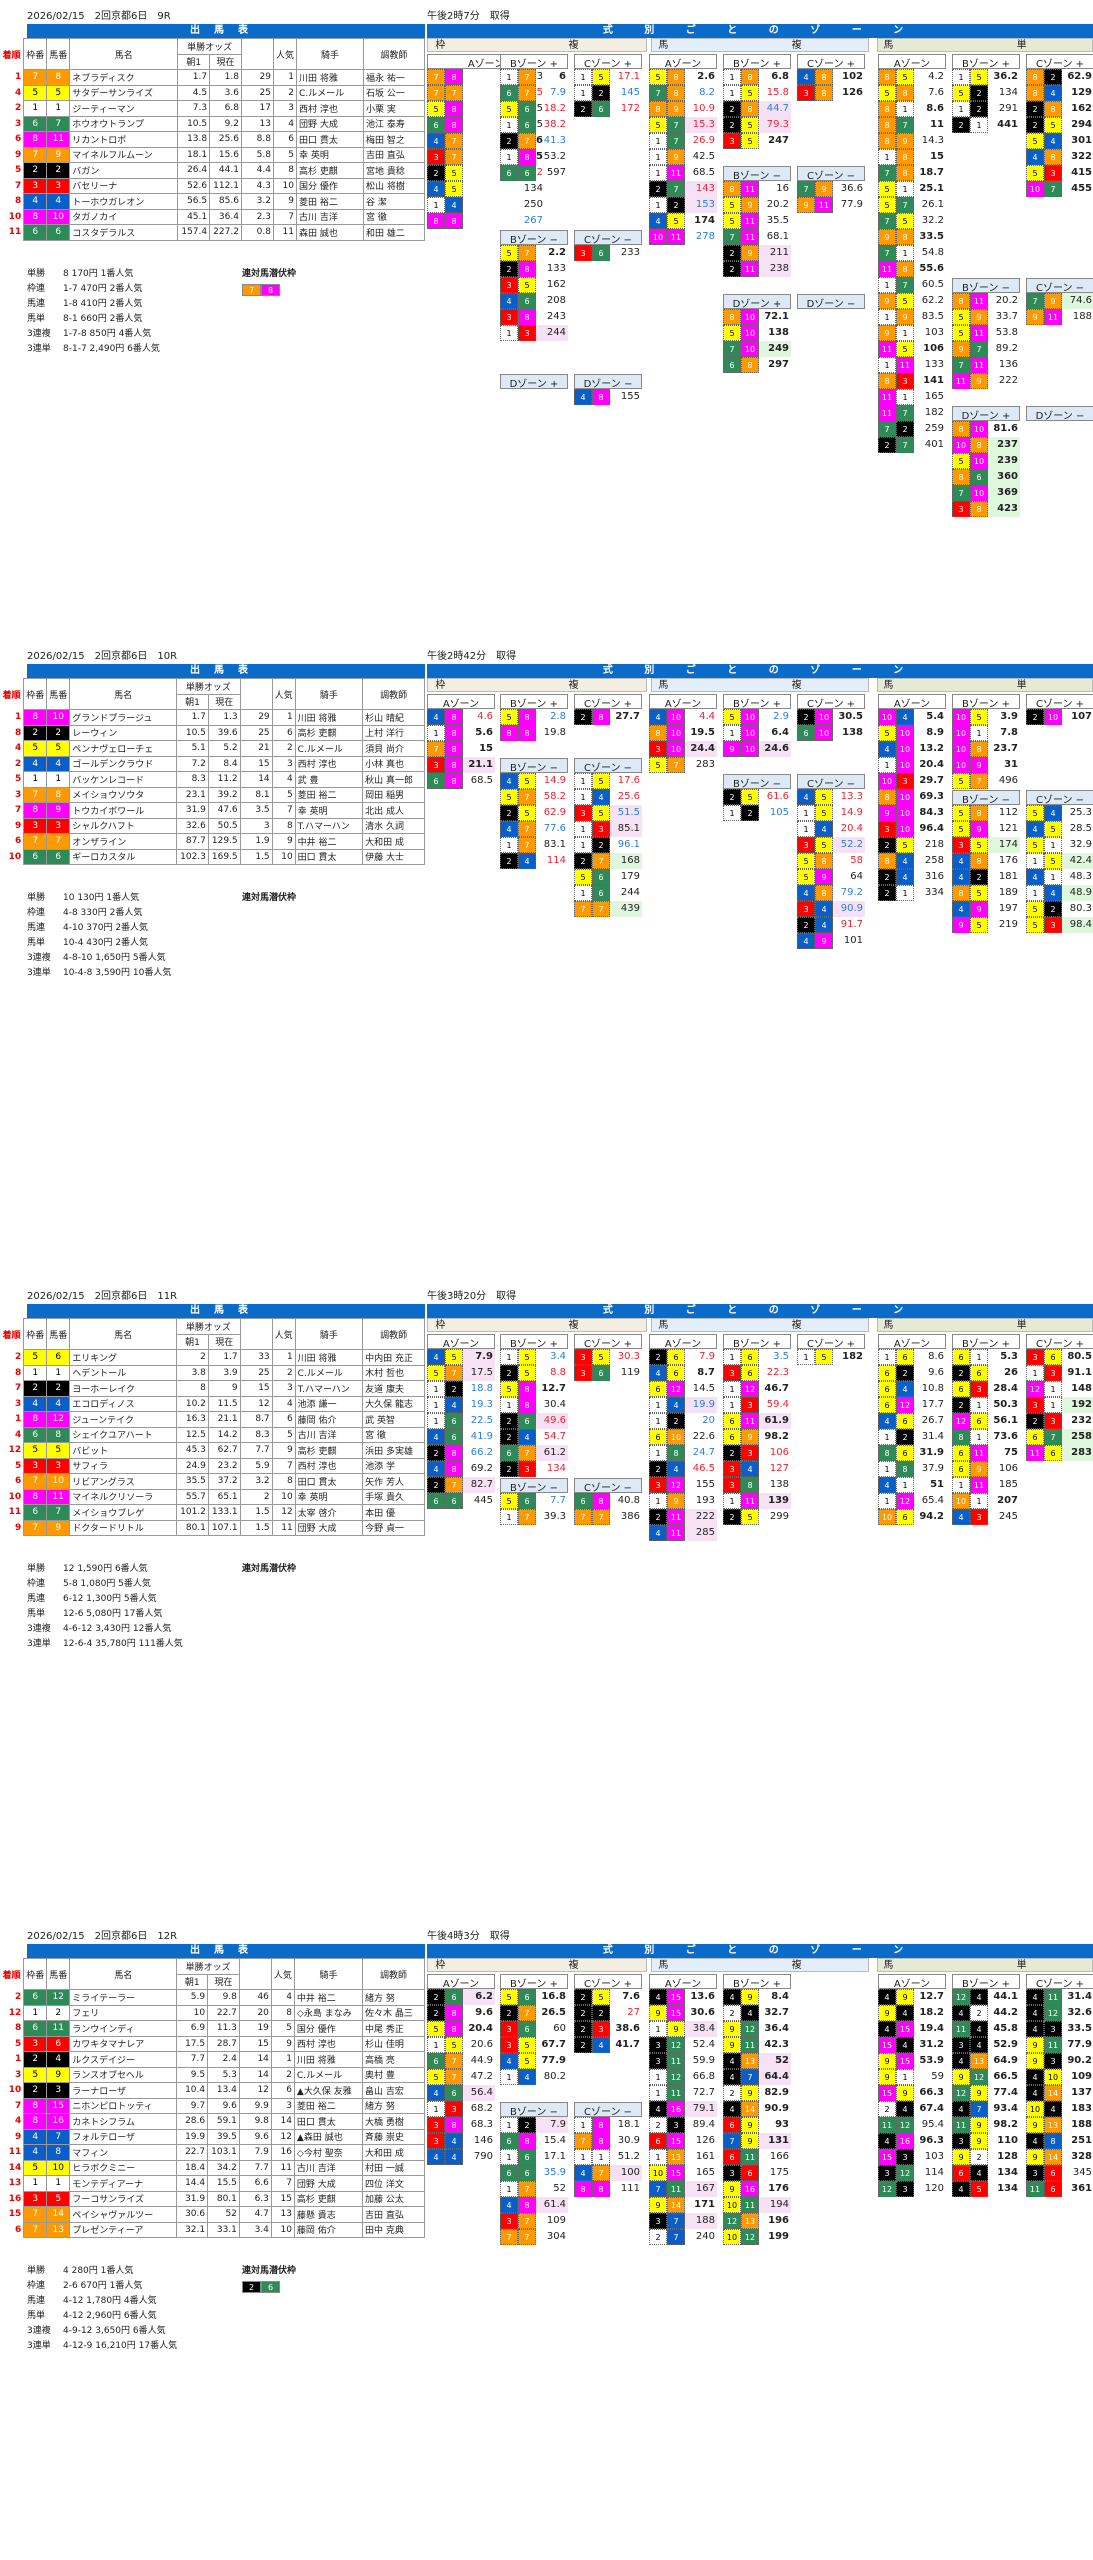  What do you see at coordinates (35, 185) in the screenshot?
I see `entry-waku: 3` at bounding box center [35, 185].